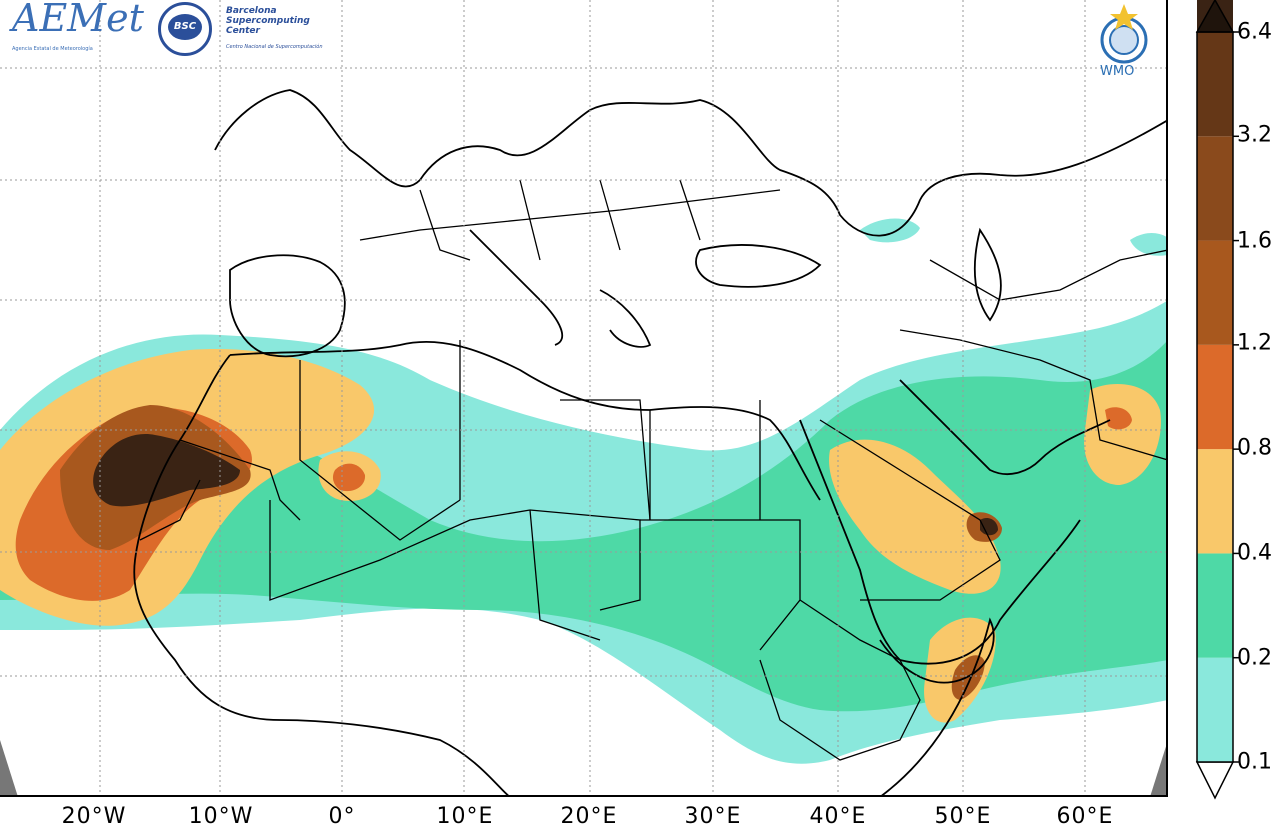  I want to click on lon-label-10w: 10°W, so click(221, 816).